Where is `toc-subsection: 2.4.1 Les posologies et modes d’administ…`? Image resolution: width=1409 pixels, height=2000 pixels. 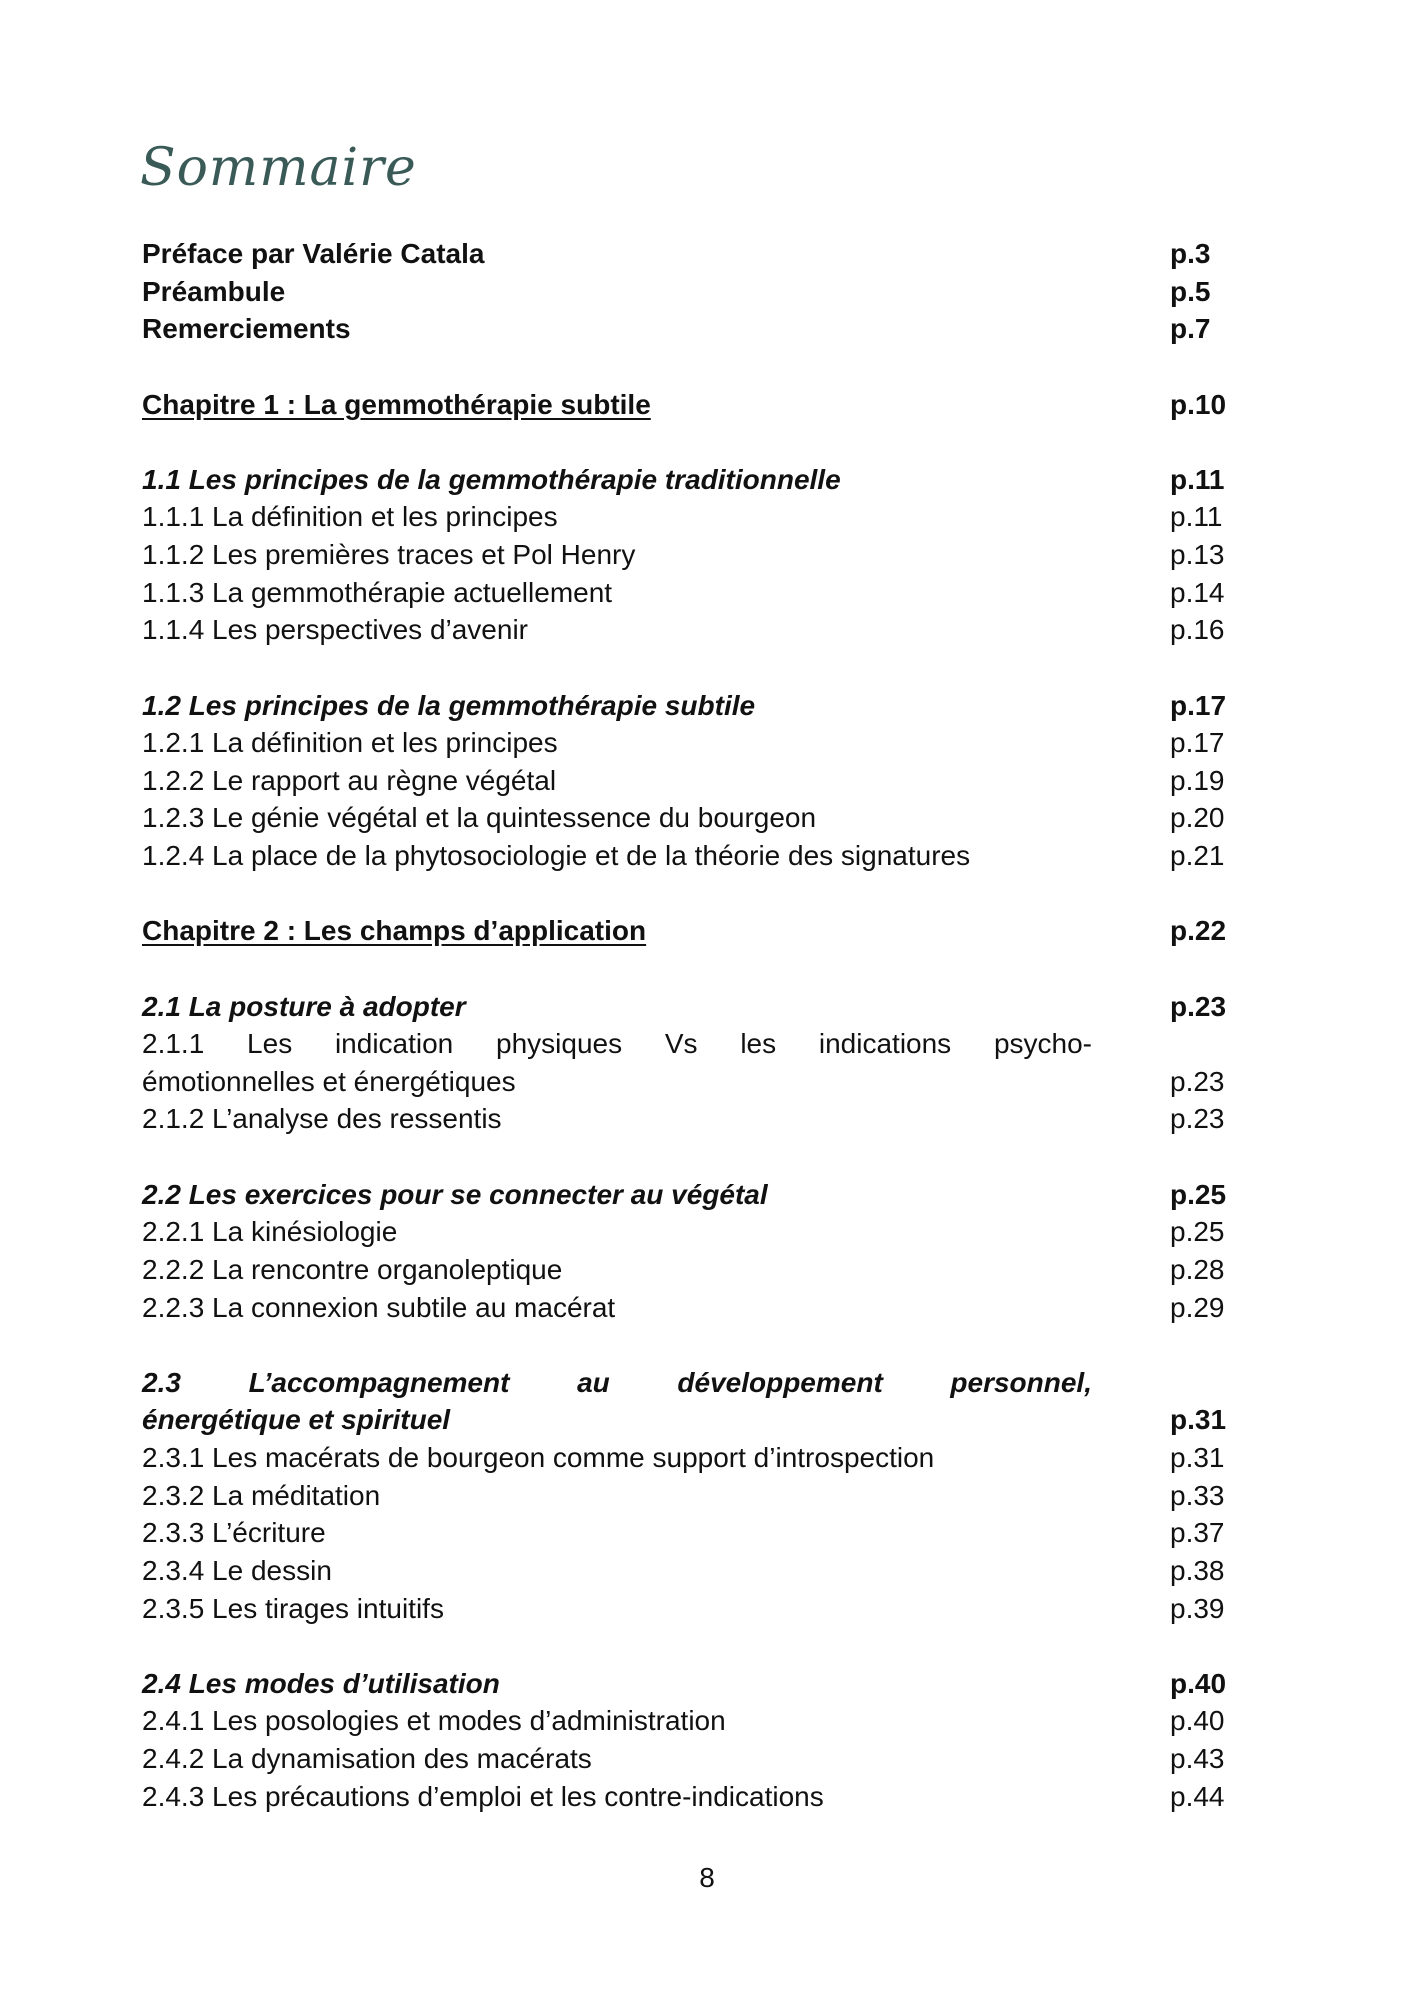 toc-subsection: 2.4.1 Les posologies et modes d’administ… is located at coordinates (692, 1721).